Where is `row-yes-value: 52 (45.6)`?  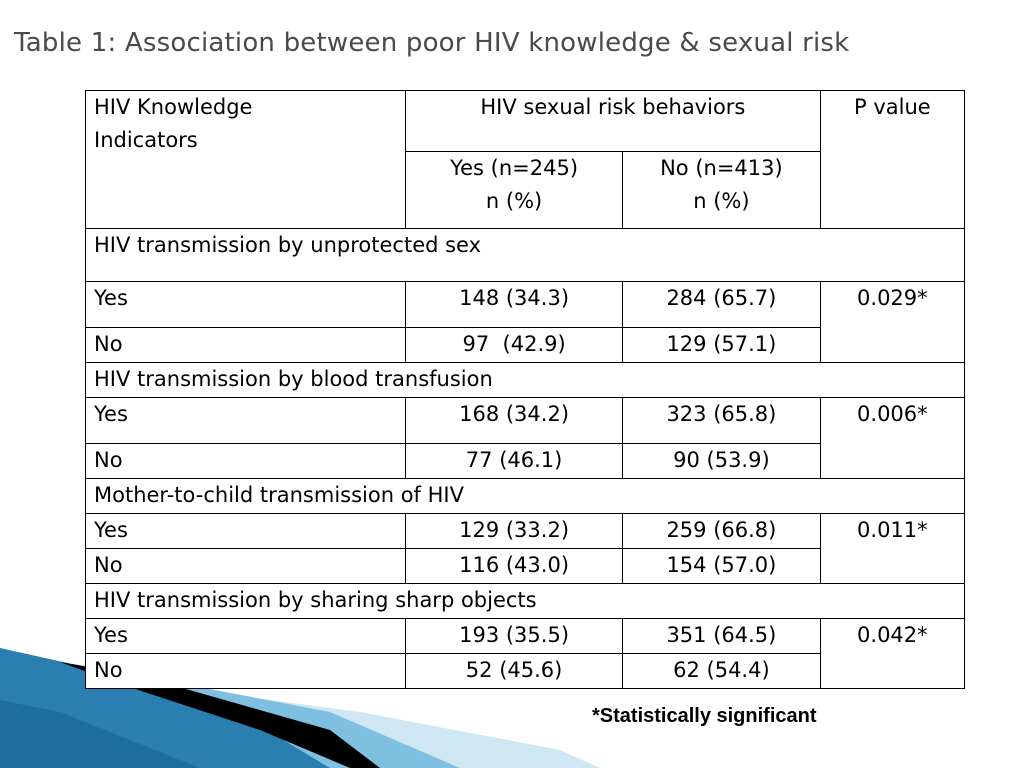 row-yes-value: 52 (45.6) is located at coordinates (514, 671).